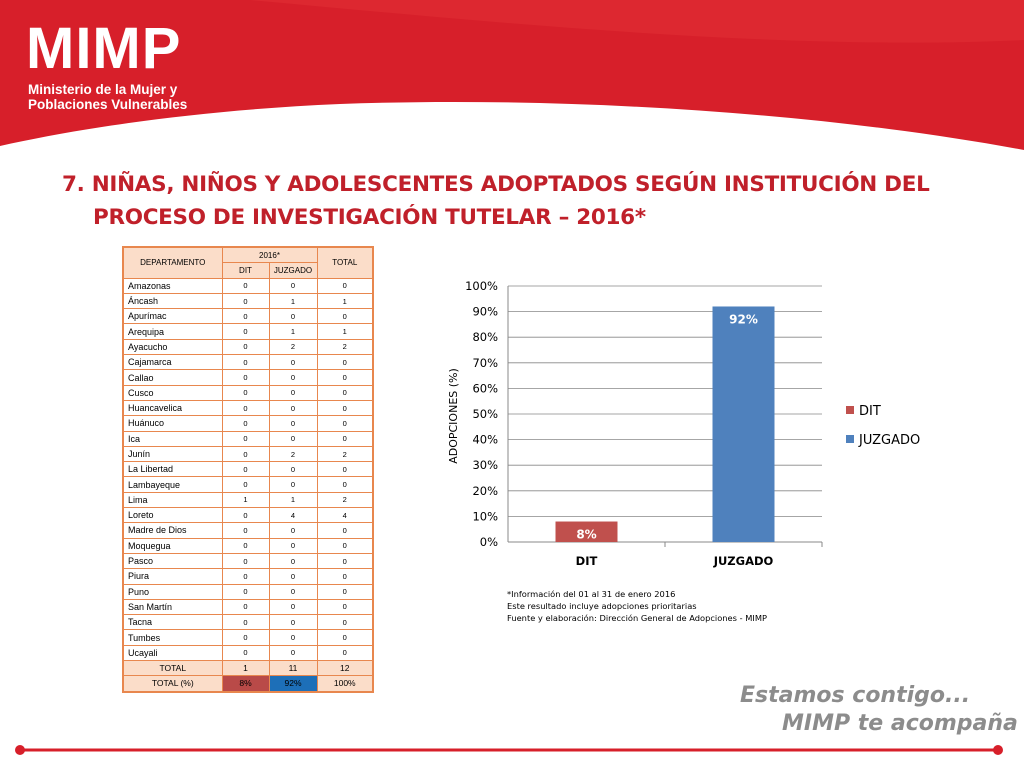  I want to click on header-total: TOTAL, so click(345, 262).